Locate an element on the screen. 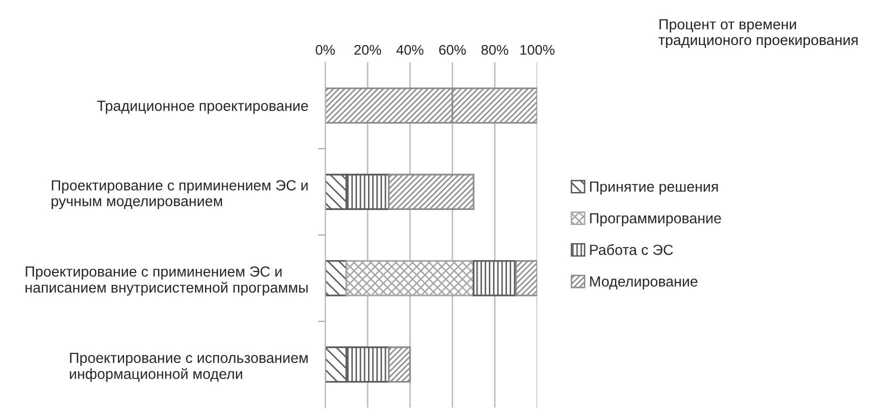 This screenshot has width=872, height=416. x-tick-label: 20% is located at coordinates (368, 49).